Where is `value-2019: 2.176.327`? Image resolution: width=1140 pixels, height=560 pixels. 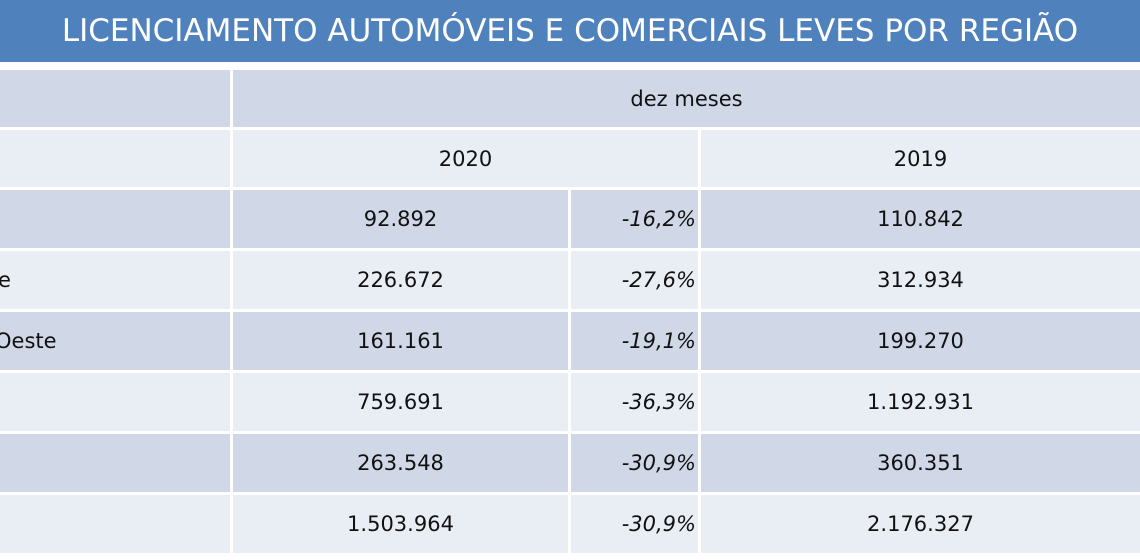 value-2019: 2.176.327 is located at coordinates (920, 524).